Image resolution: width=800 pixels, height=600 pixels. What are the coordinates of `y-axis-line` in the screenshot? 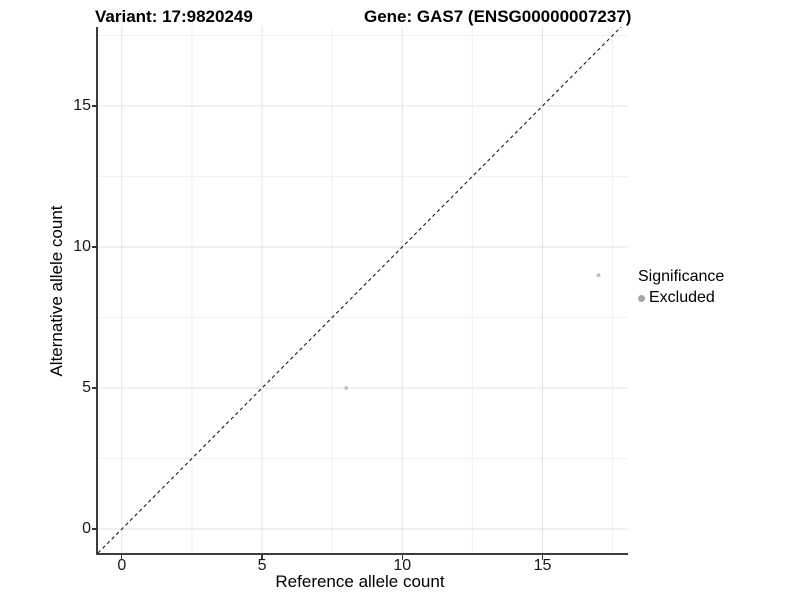 It's located at (97, 291).